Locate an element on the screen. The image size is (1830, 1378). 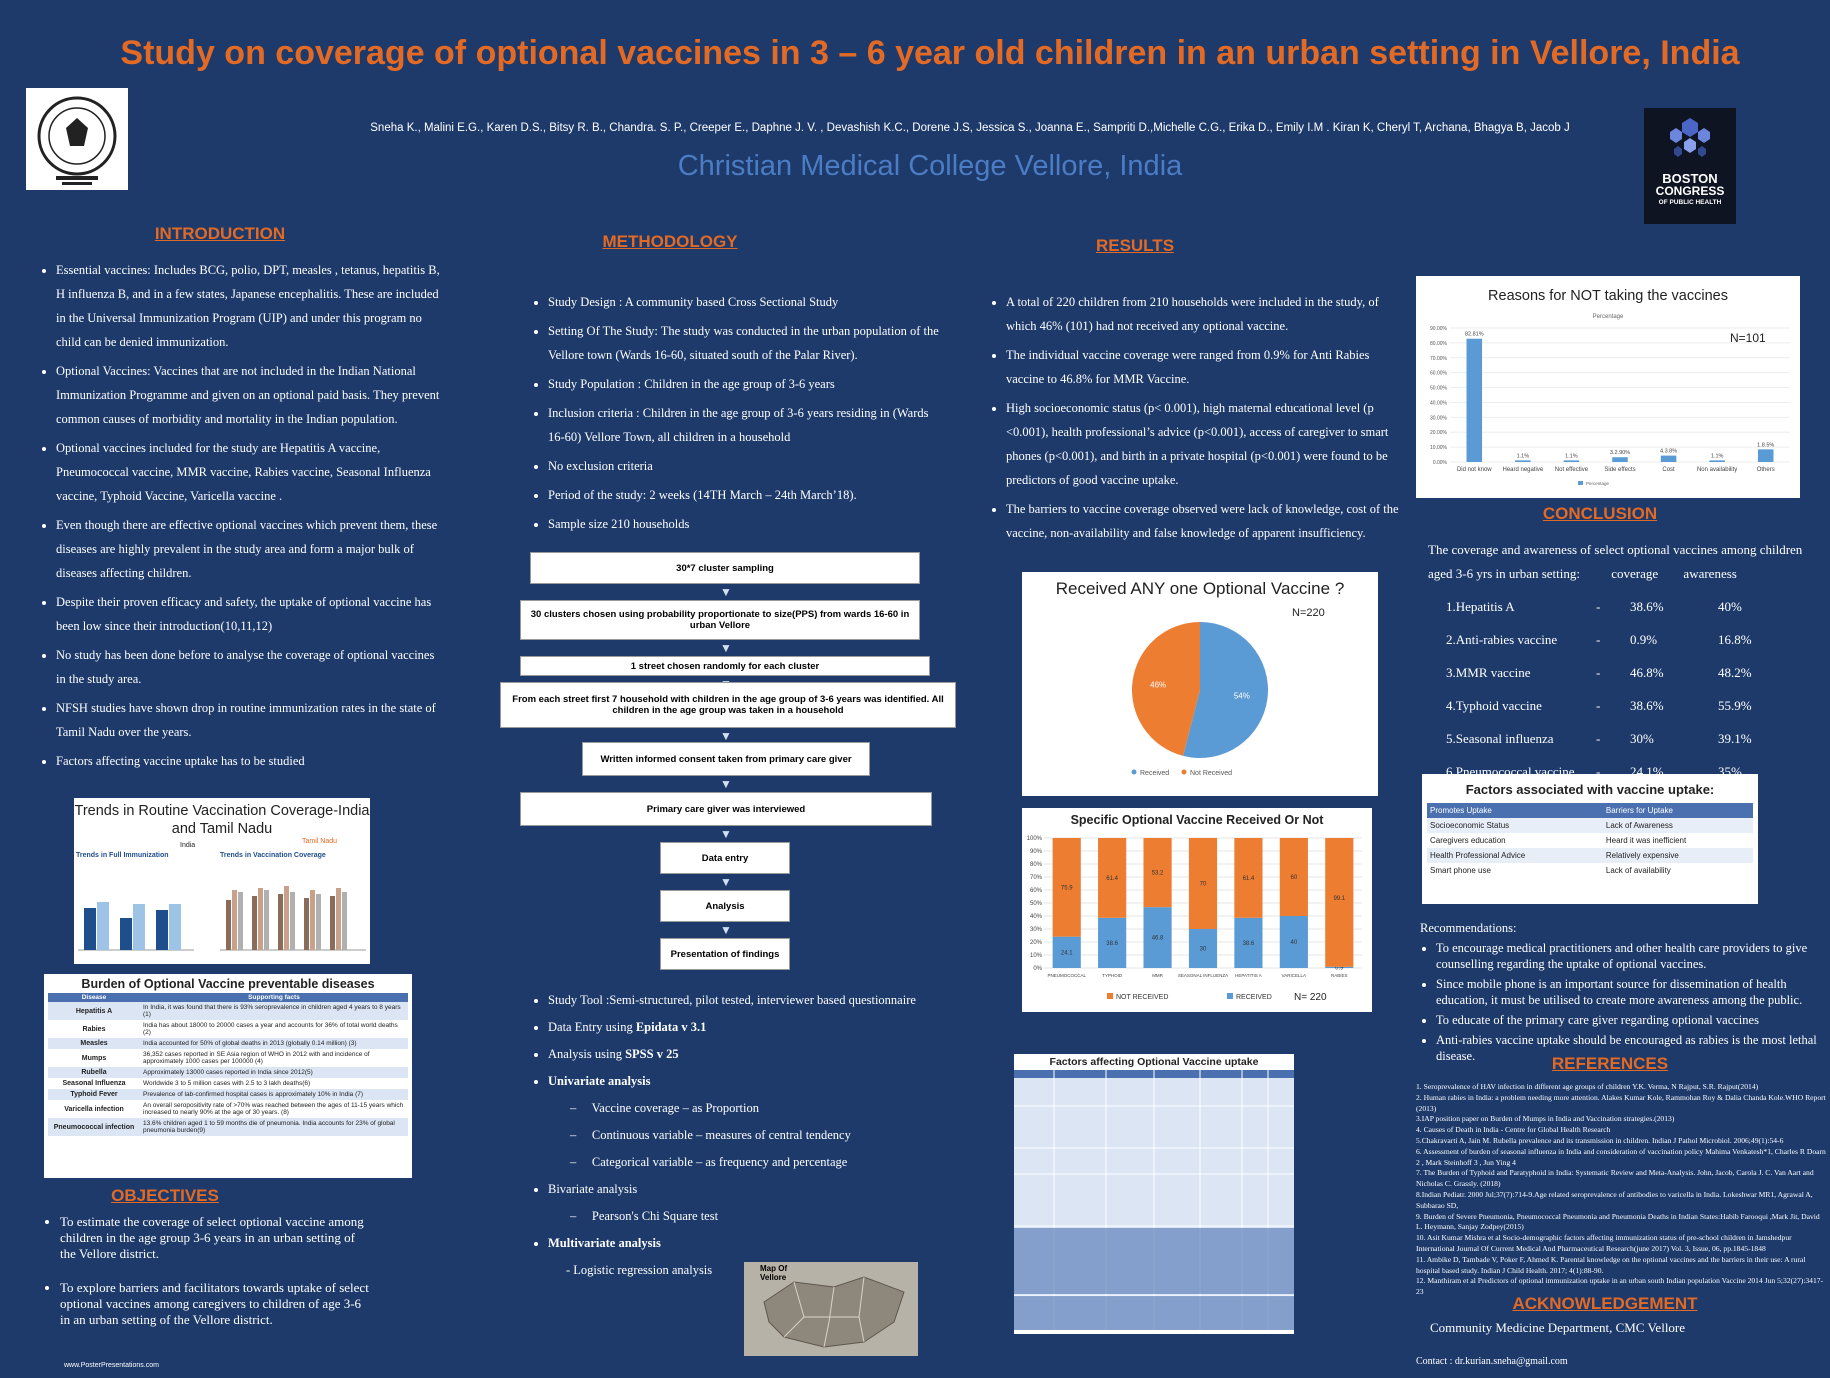
col-coverage-label: coverage is located at coordinates (1635, 573).